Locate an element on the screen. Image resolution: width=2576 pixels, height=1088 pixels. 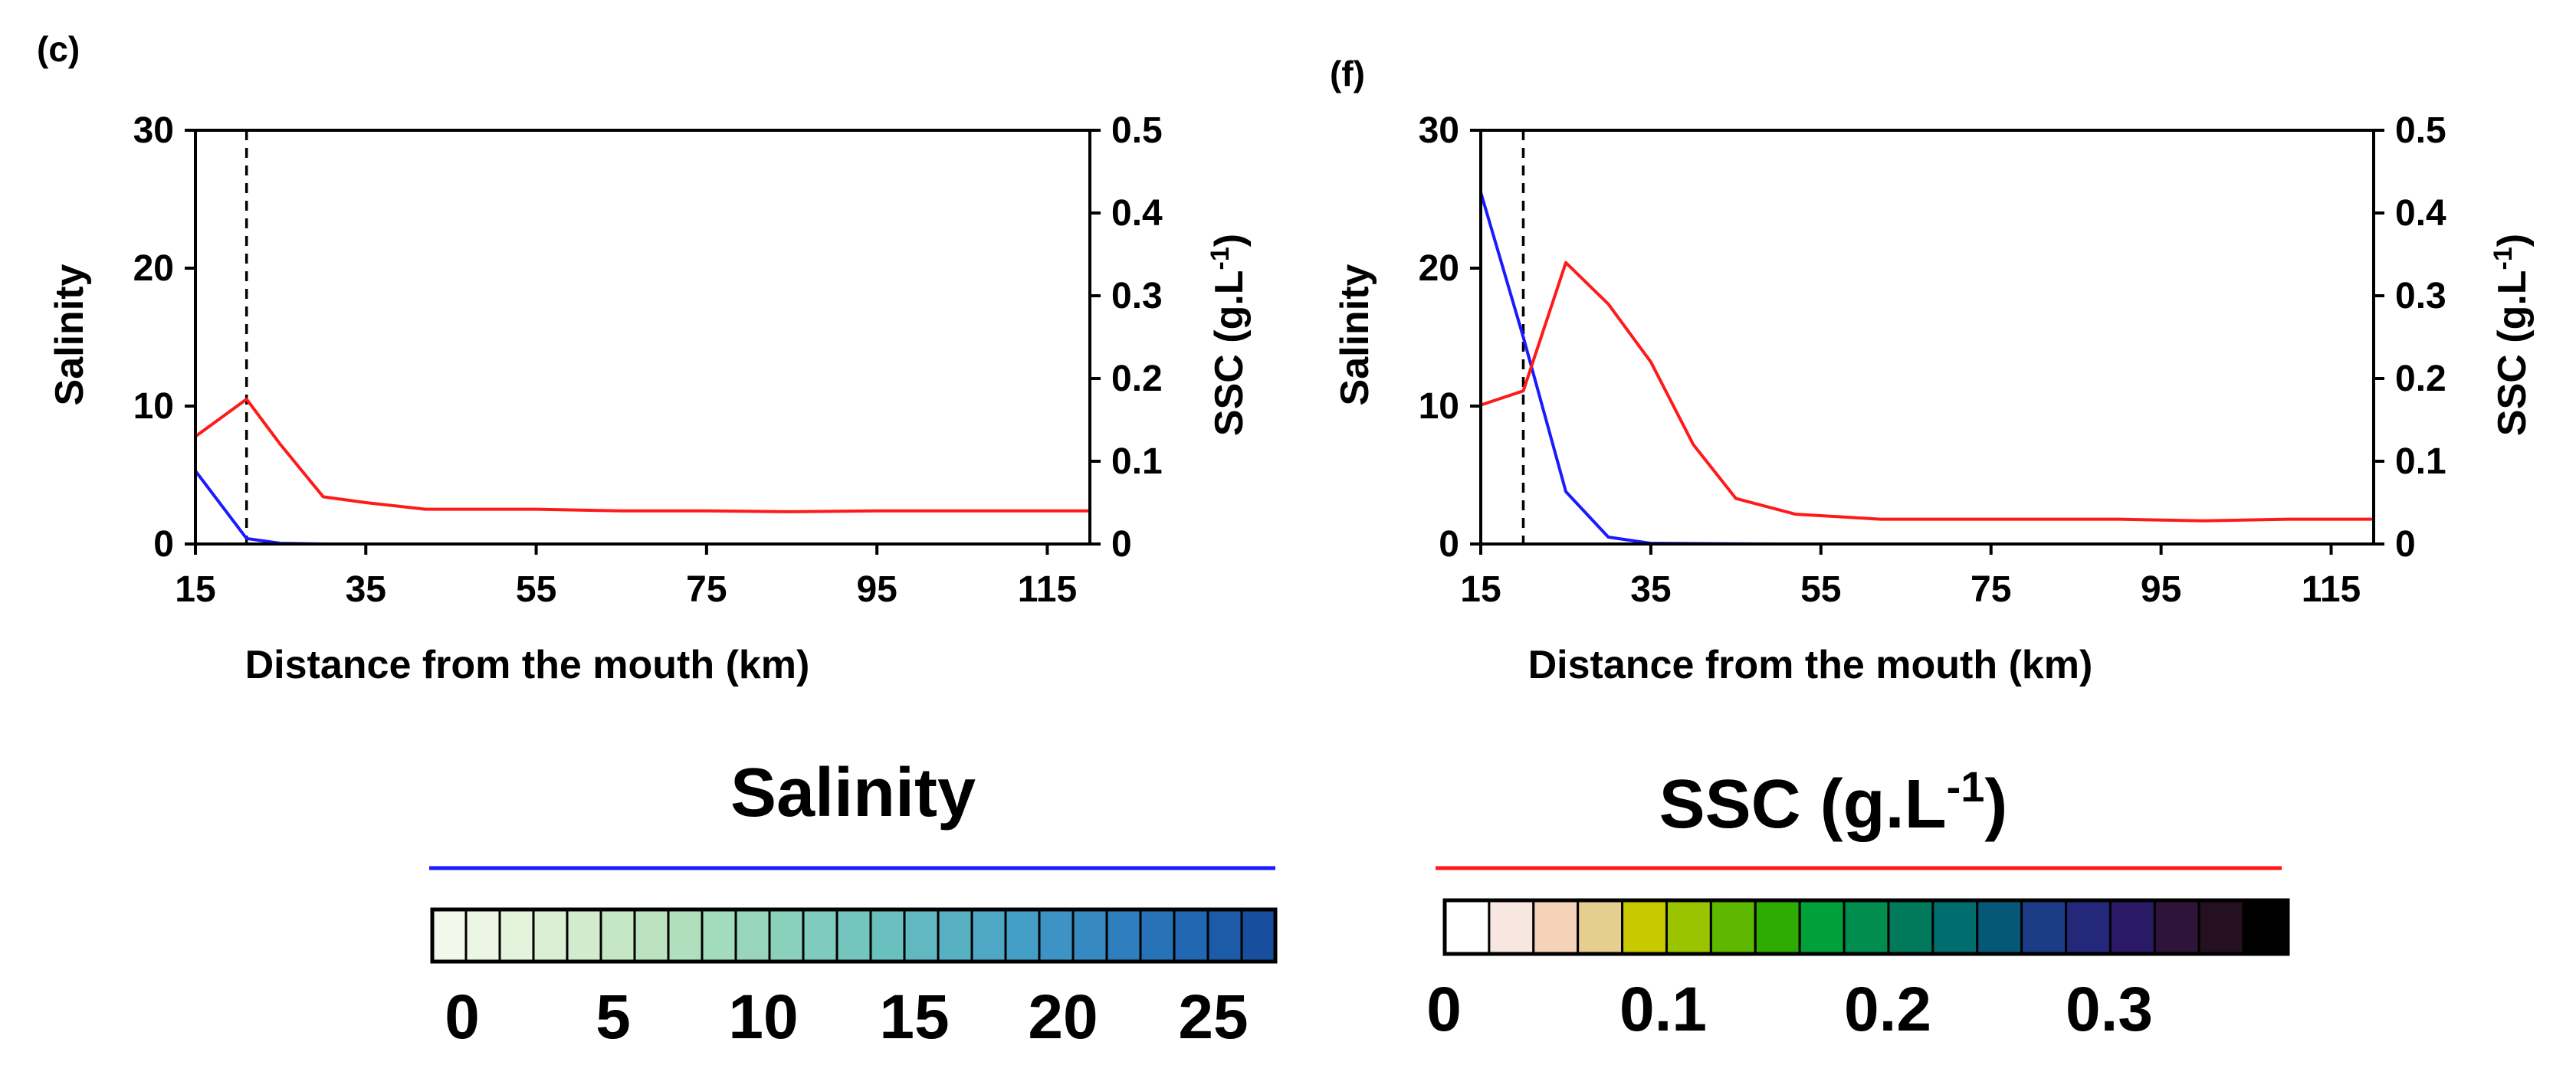
y-axis-title-left-c: Salinity is located at coordinates (70, 334).